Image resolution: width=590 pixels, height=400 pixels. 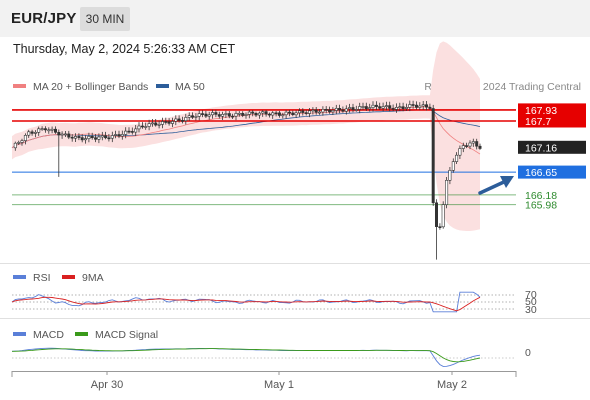 I want to click on macd-signal-line, so click(x=246, y=355).